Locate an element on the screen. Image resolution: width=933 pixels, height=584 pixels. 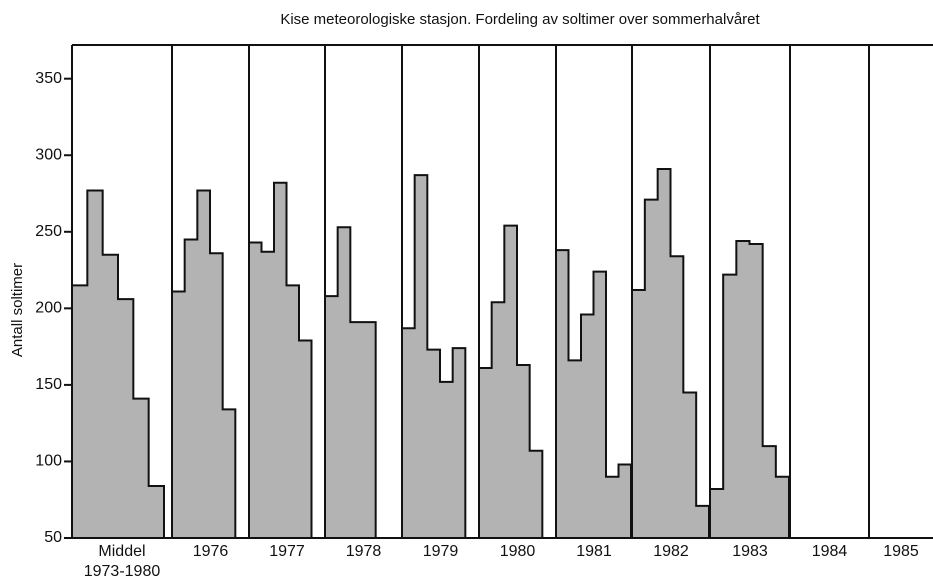
x-tick-label: 1979 is located at coordinates (441, 551).